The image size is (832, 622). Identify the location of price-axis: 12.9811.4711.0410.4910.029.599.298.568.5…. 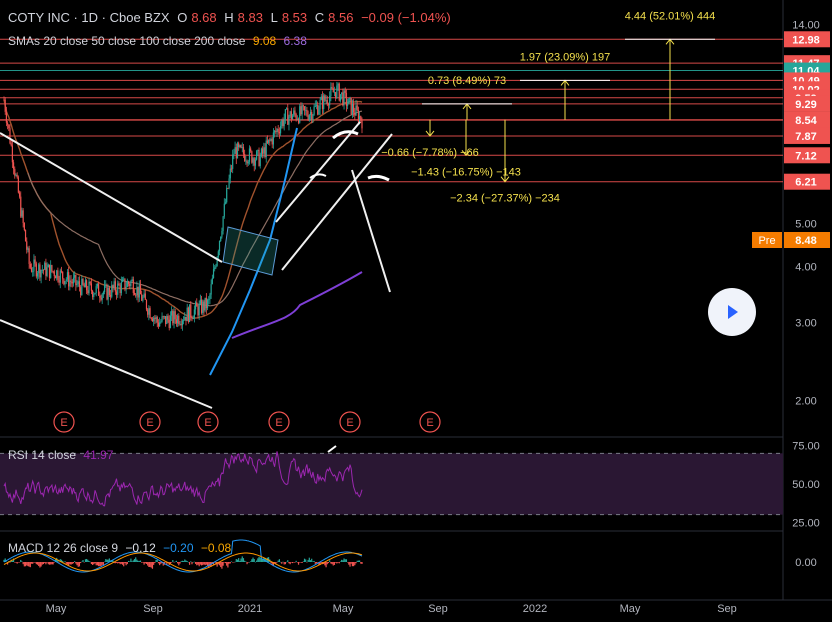
(791, 214).